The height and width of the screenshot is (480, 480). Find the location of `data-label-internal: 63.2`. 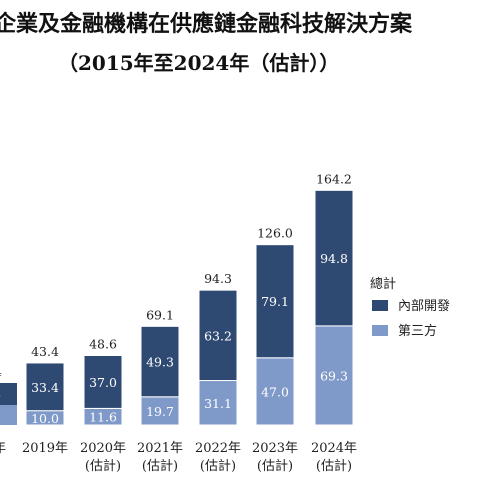

data-label-internal: 63.2 is located at coordinates (218, 335).